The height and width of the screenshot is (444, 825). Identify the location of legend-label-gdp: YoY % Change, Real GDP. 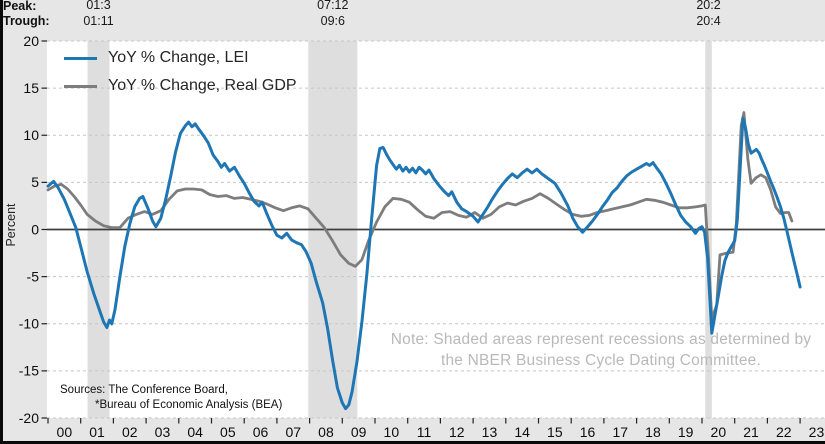
(202, 85).